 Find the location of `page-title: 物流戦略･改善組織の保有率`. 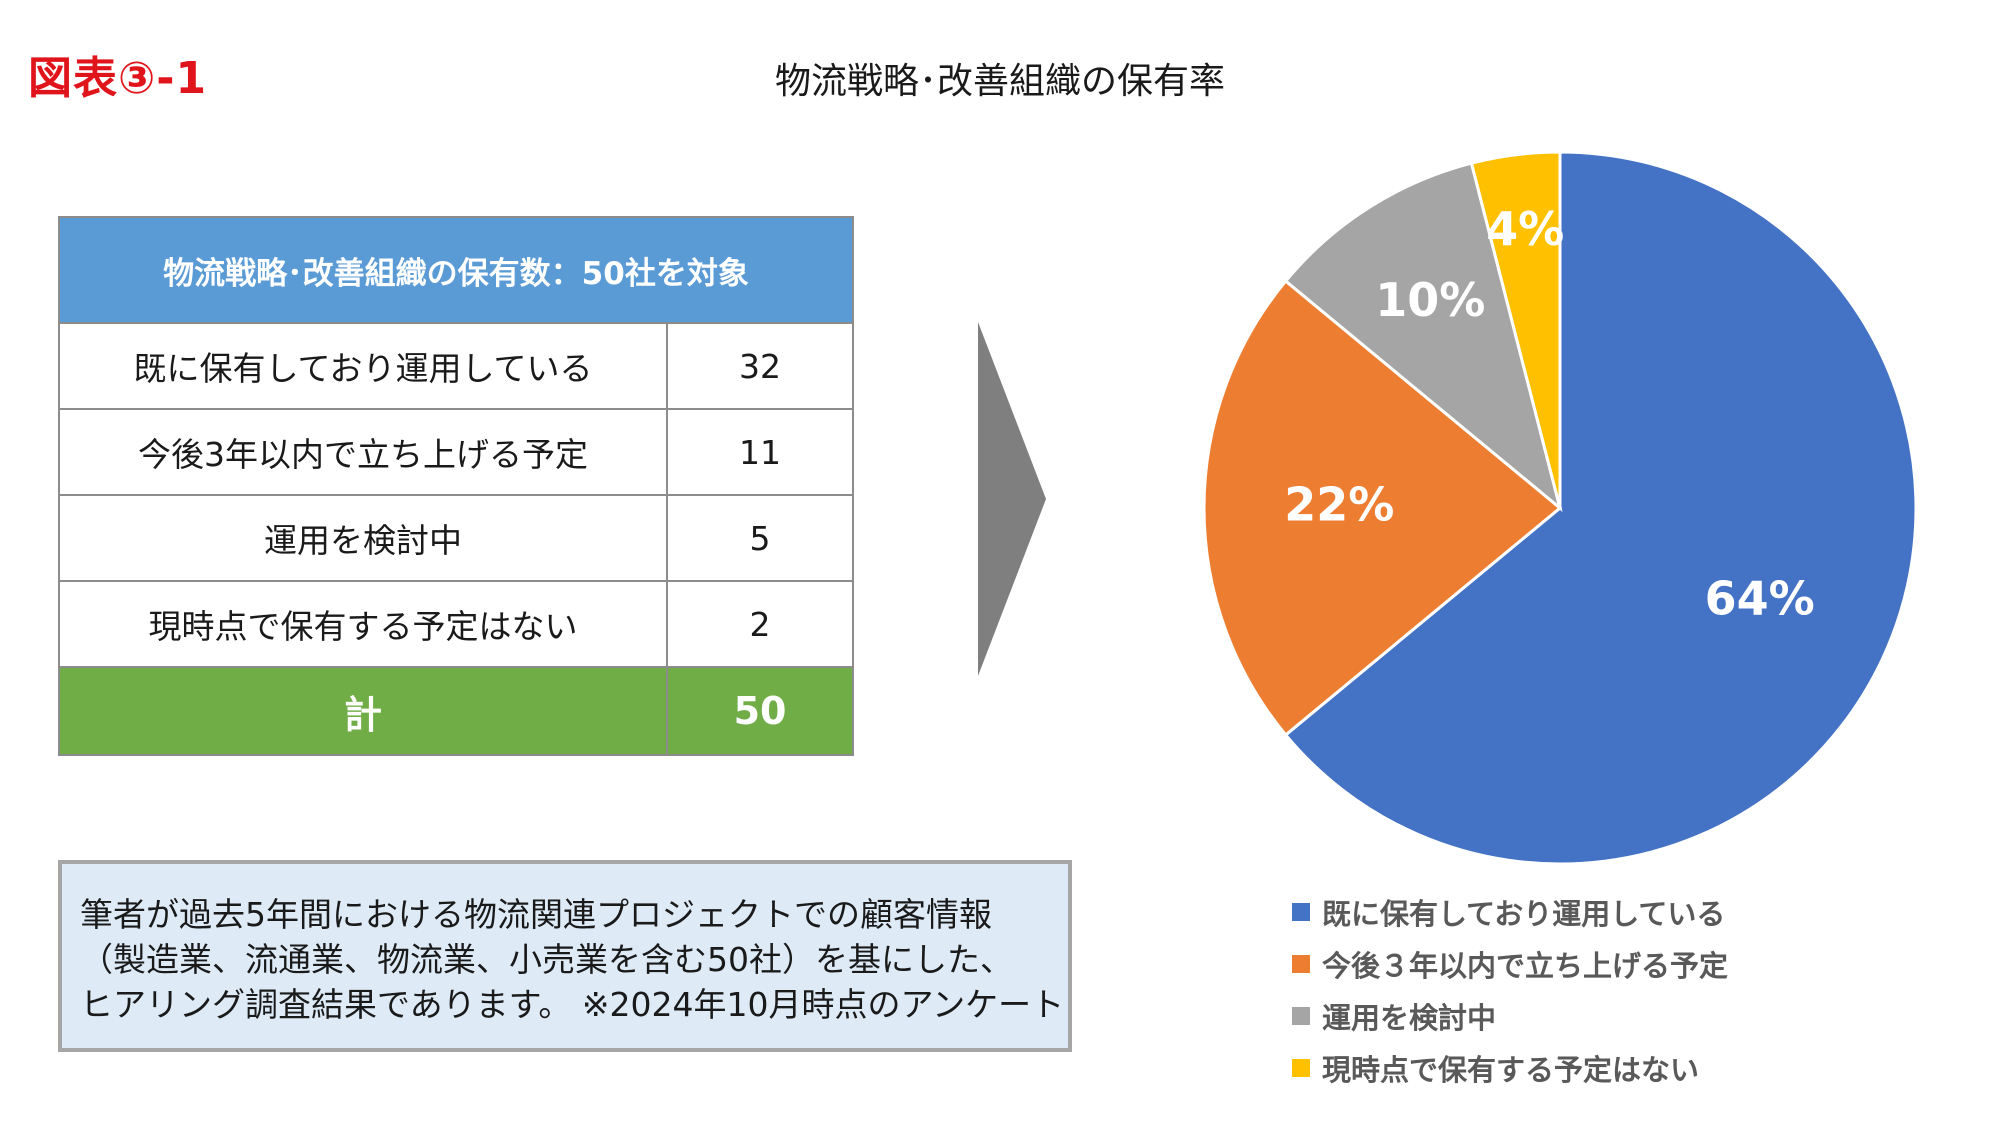

page-title: 物流戦略･改善組織の保有率 is located at coordinates (999, 81).